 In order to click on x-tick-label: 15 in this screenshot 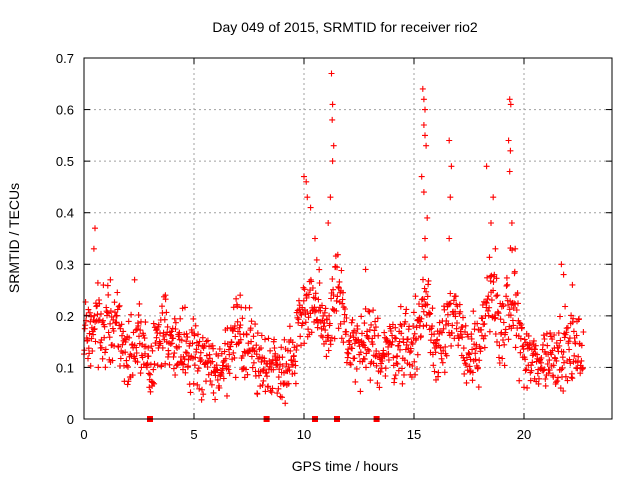, I will do `click(414, 434)`.